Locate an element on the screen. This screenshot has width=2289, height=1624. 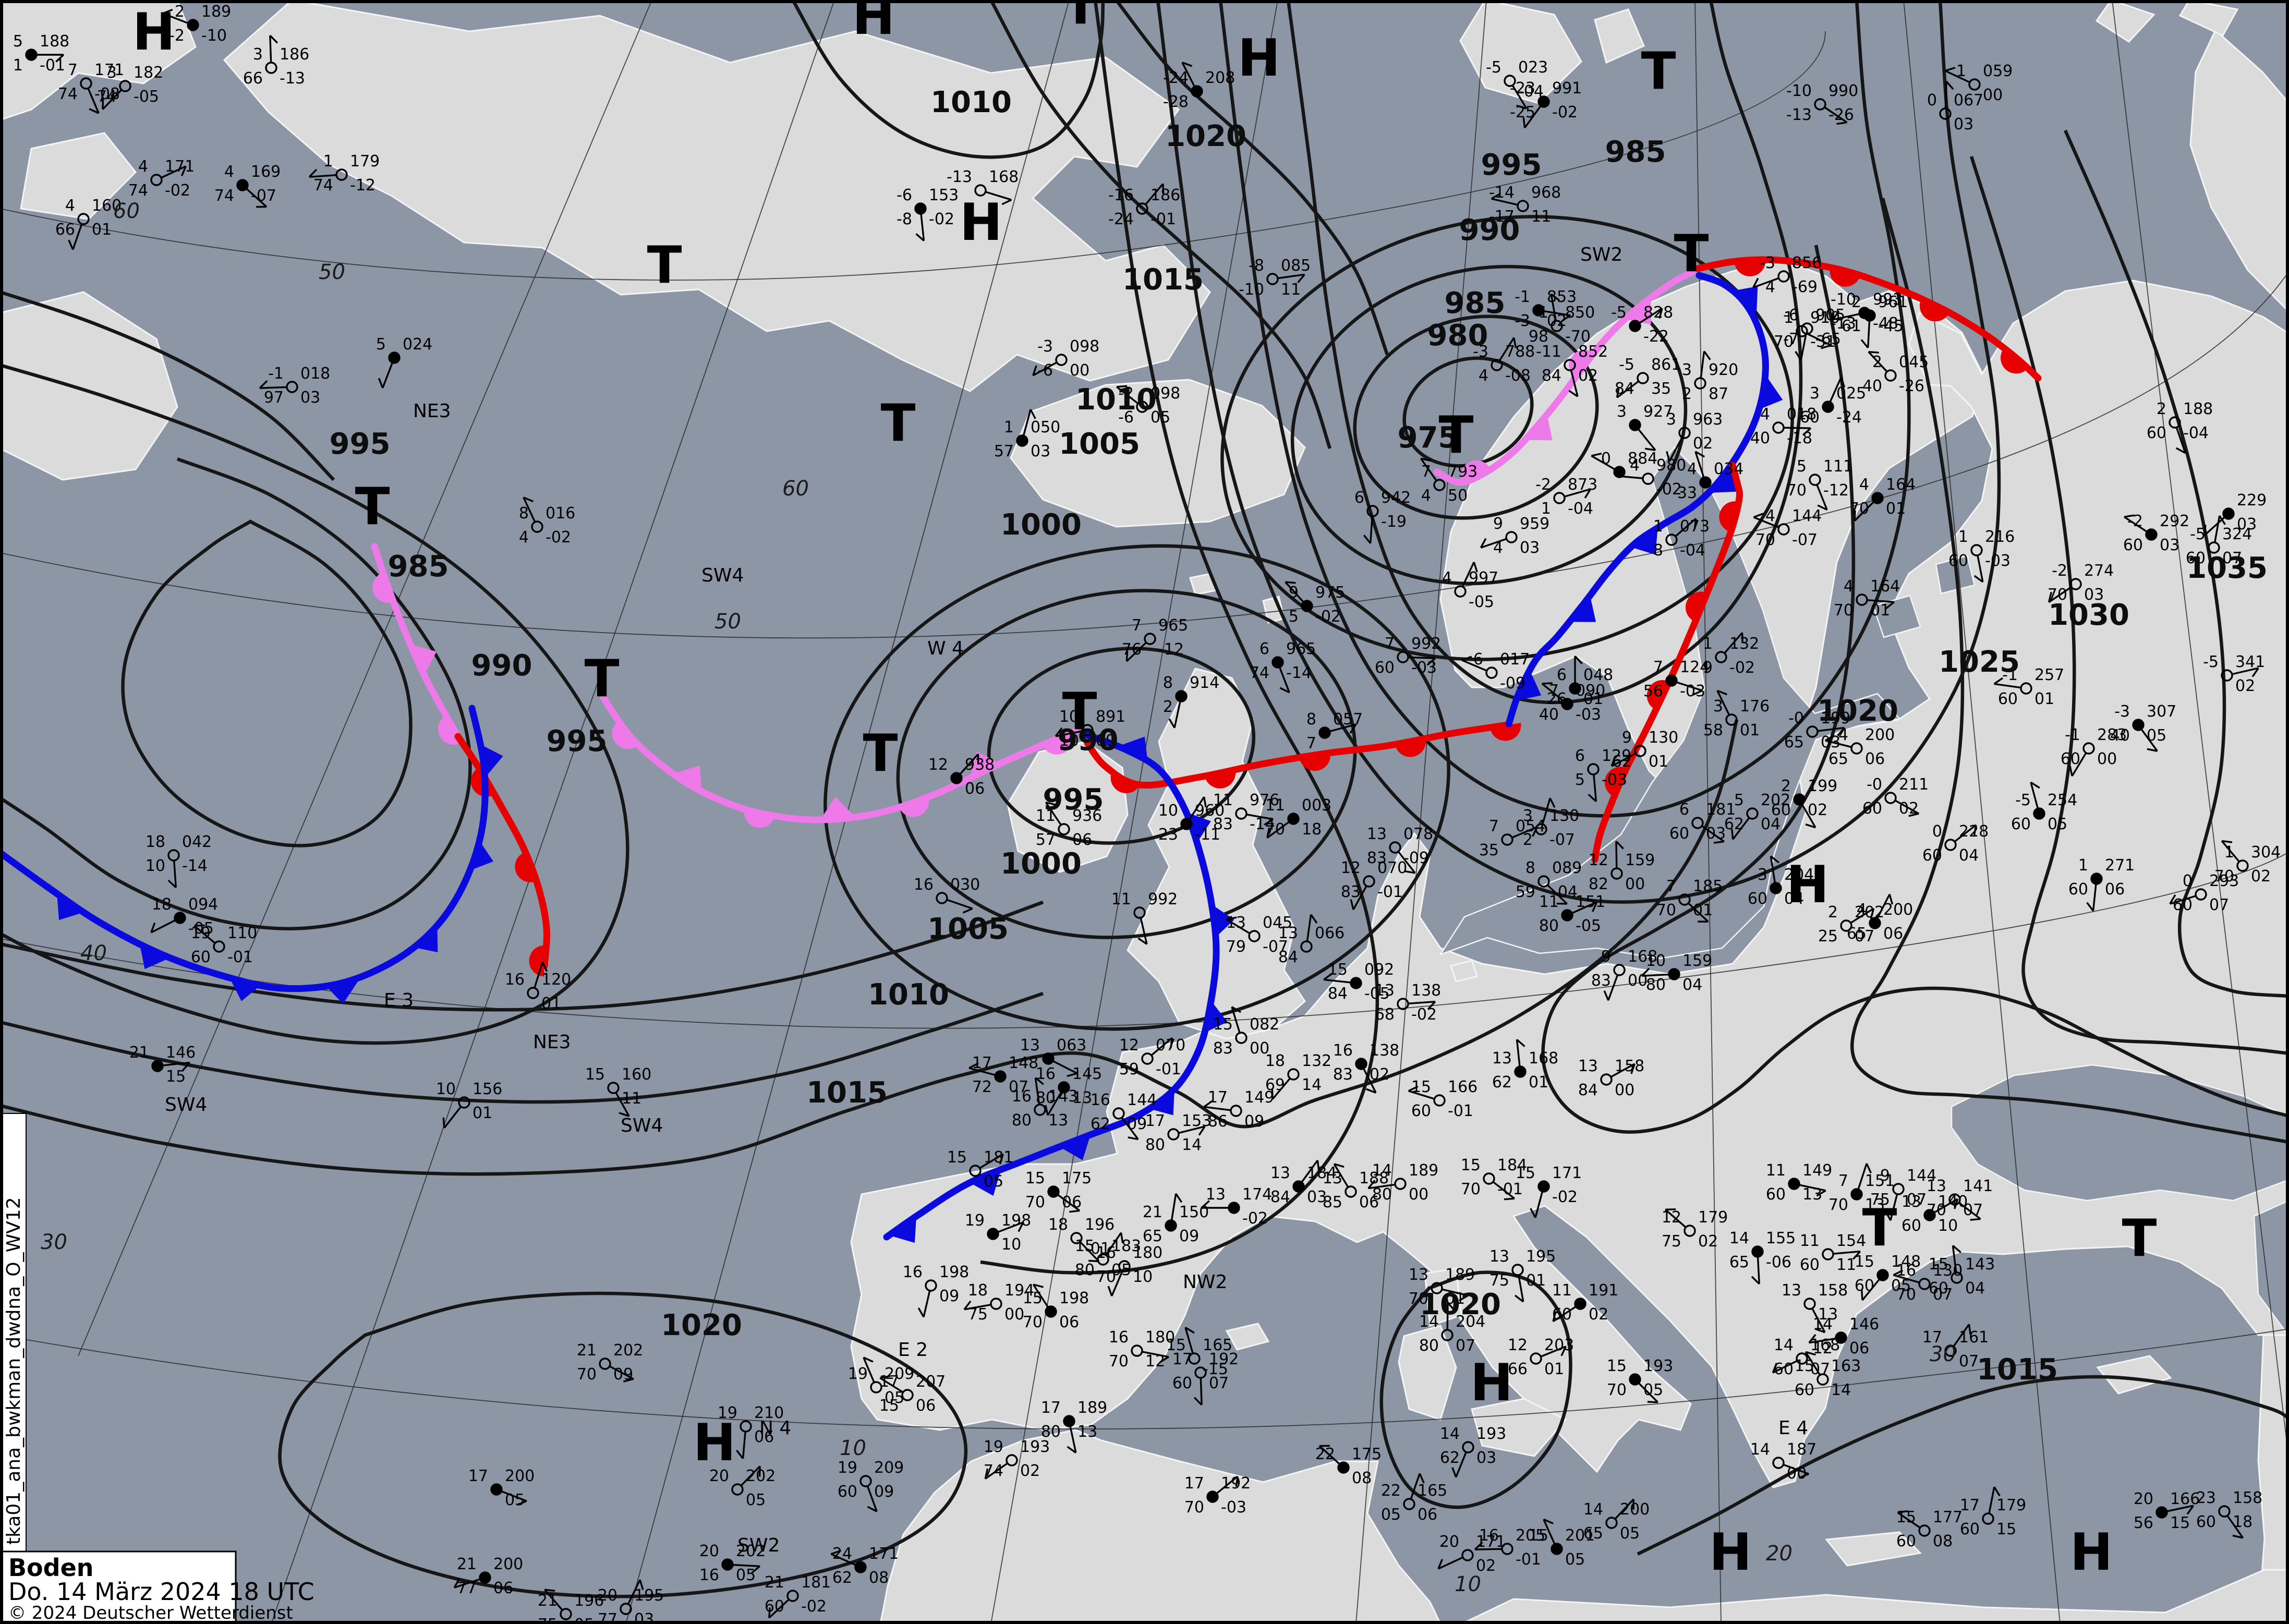
low-center-label: T is located at coordinates (880, 754).